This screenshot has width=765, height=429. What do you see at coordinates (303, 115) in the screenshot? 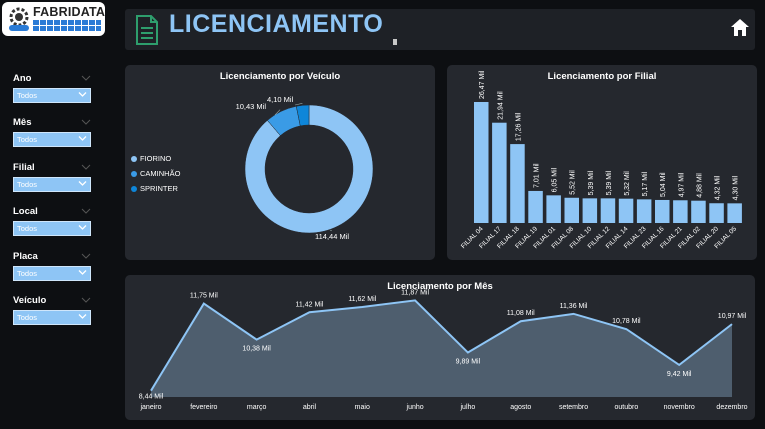
I see `donut-slice` at bounding box center [303, 115].